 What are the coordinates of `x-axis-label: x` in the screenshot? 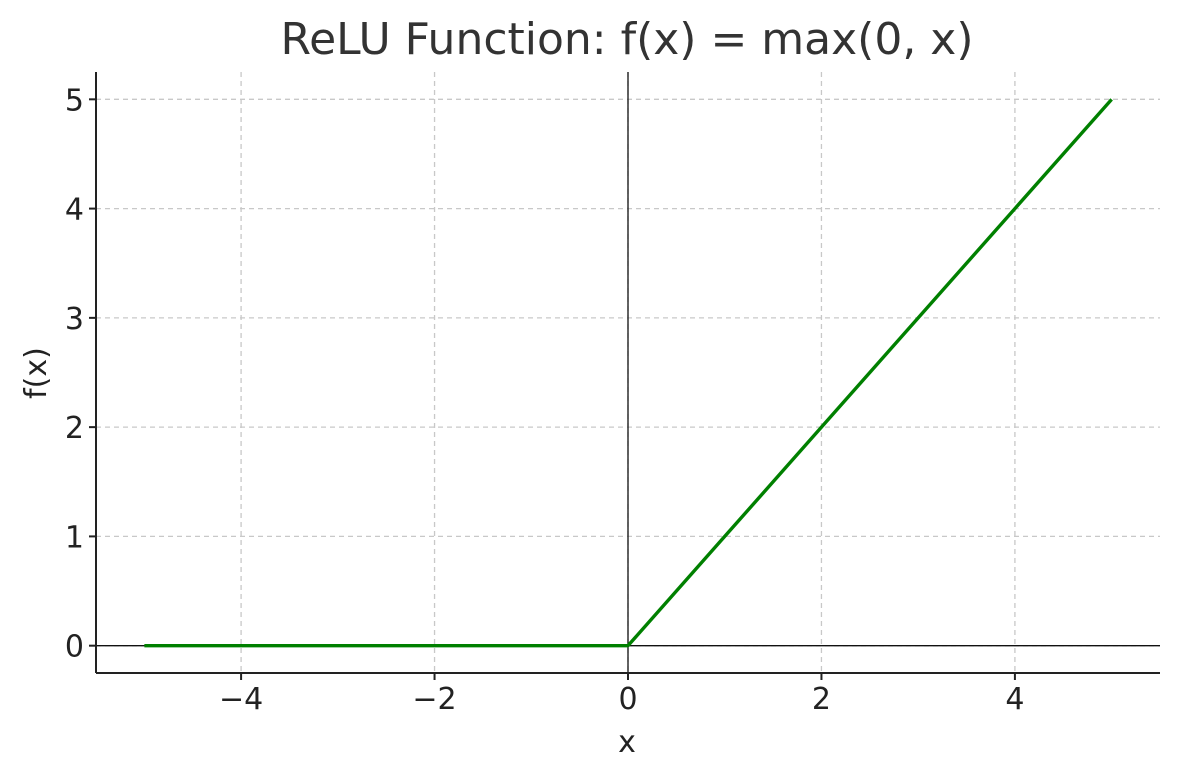 It's located at (627, 742).